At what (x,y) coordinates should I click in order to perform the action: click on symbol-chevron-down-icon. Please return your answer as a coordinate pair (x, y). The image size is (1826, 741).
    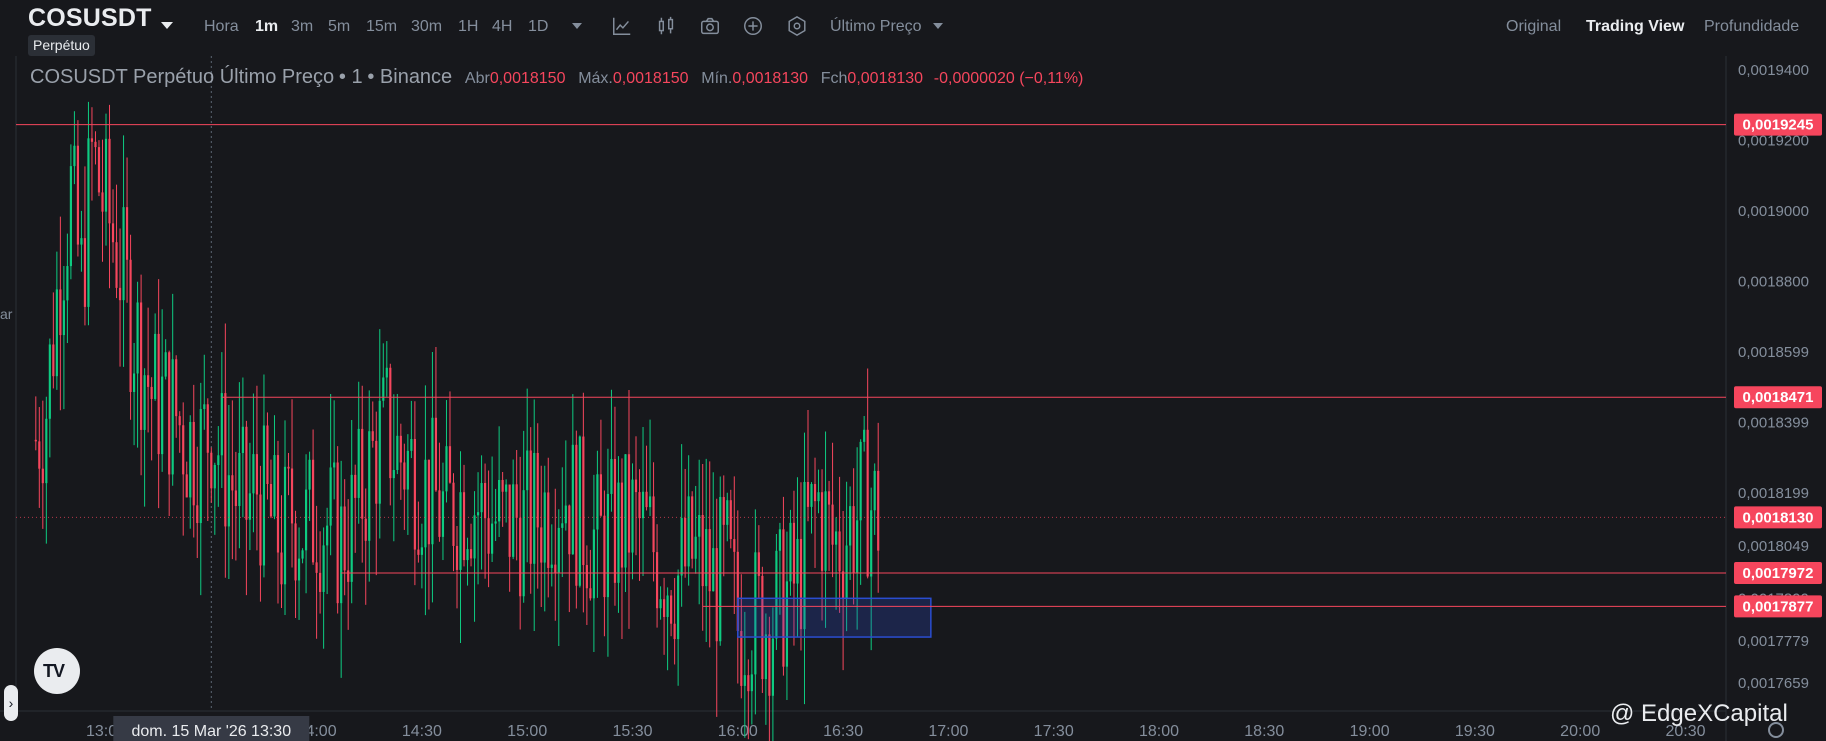
    Looking at the image, I should click on (167, 25).